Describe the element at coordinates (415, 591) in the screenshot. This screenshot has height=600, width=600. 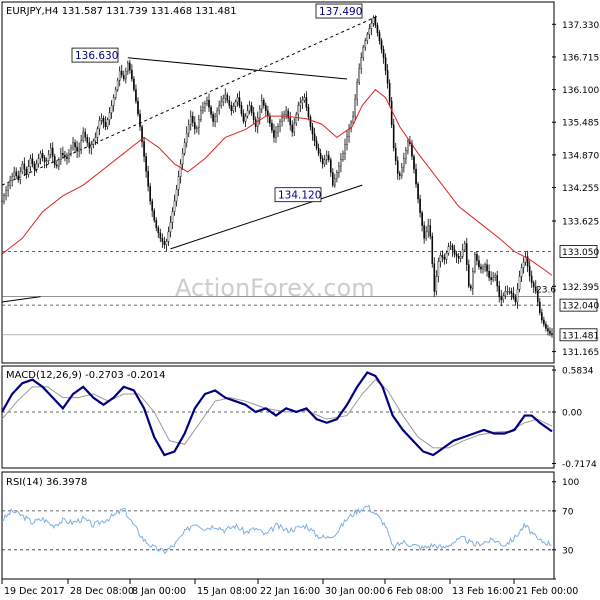
I see `x-tick-label: 6 Feb 08:00` at that location.